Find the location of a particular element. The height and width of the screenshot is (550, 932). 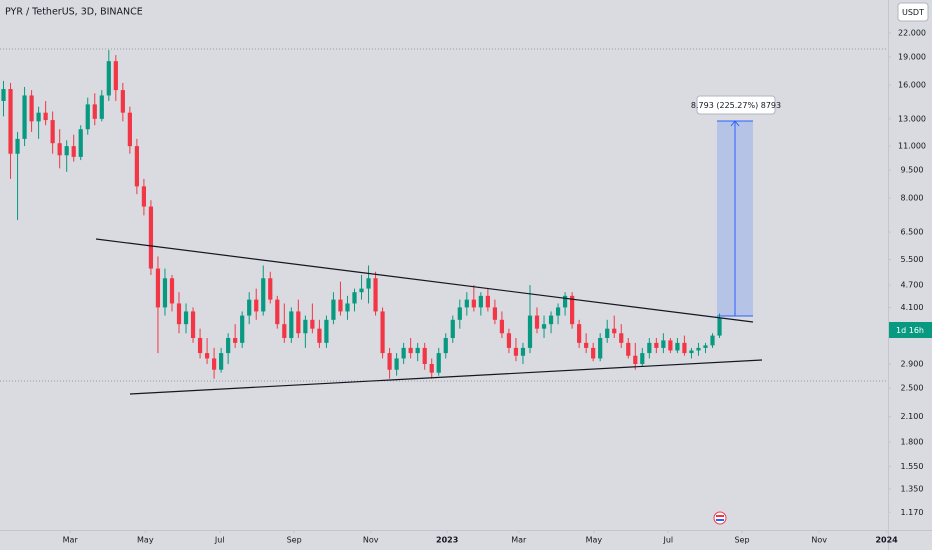

measure-label-box is located at coordinates (736, 105).